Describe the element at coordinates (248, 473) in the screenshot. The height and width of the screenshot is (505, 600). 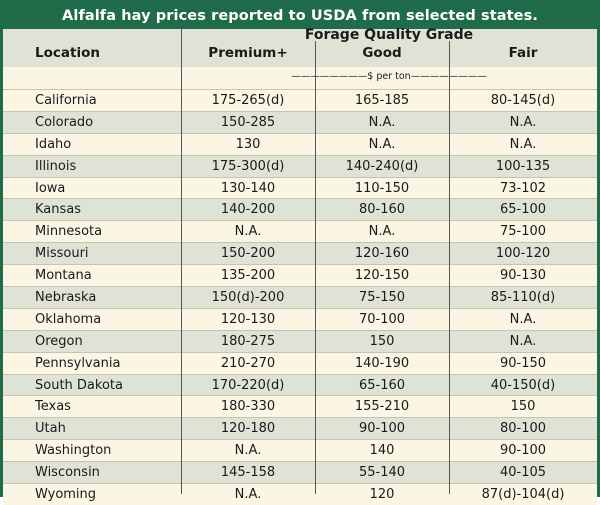
I see `premium-price-cell: 145-158` at that location.